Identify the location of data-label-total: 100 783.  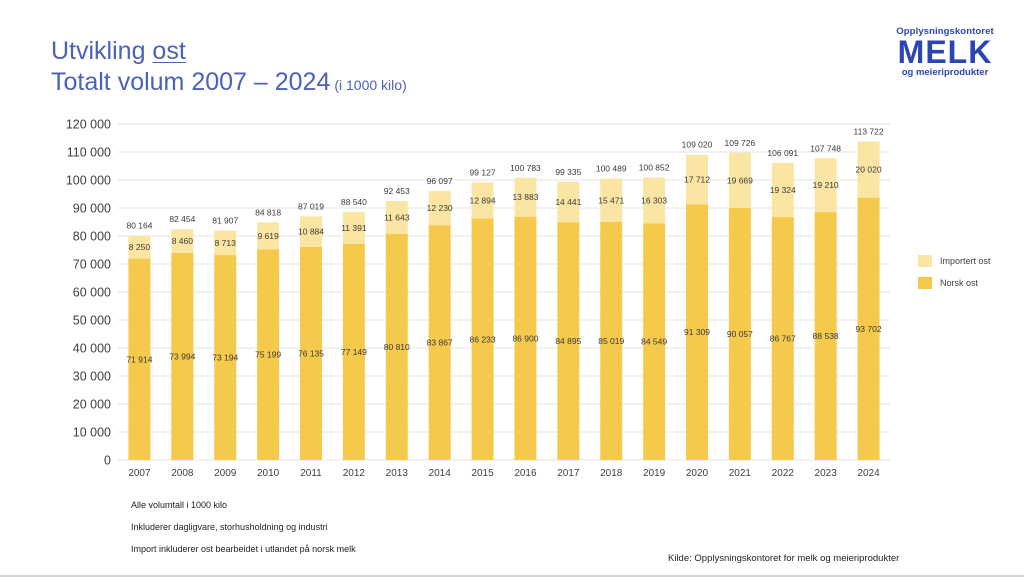
(525, 168).